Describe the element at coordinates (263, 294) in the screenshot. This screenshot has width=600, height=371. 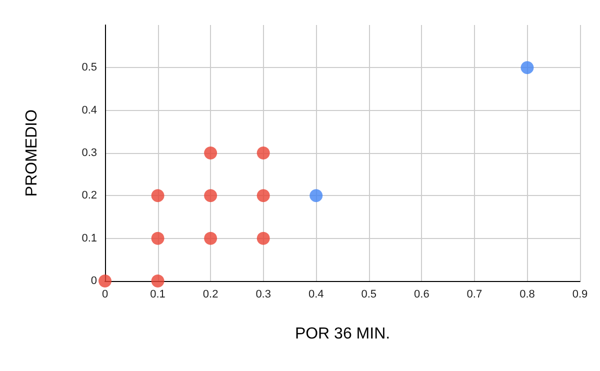
I see `x-tick-label: 0.3` at that location.